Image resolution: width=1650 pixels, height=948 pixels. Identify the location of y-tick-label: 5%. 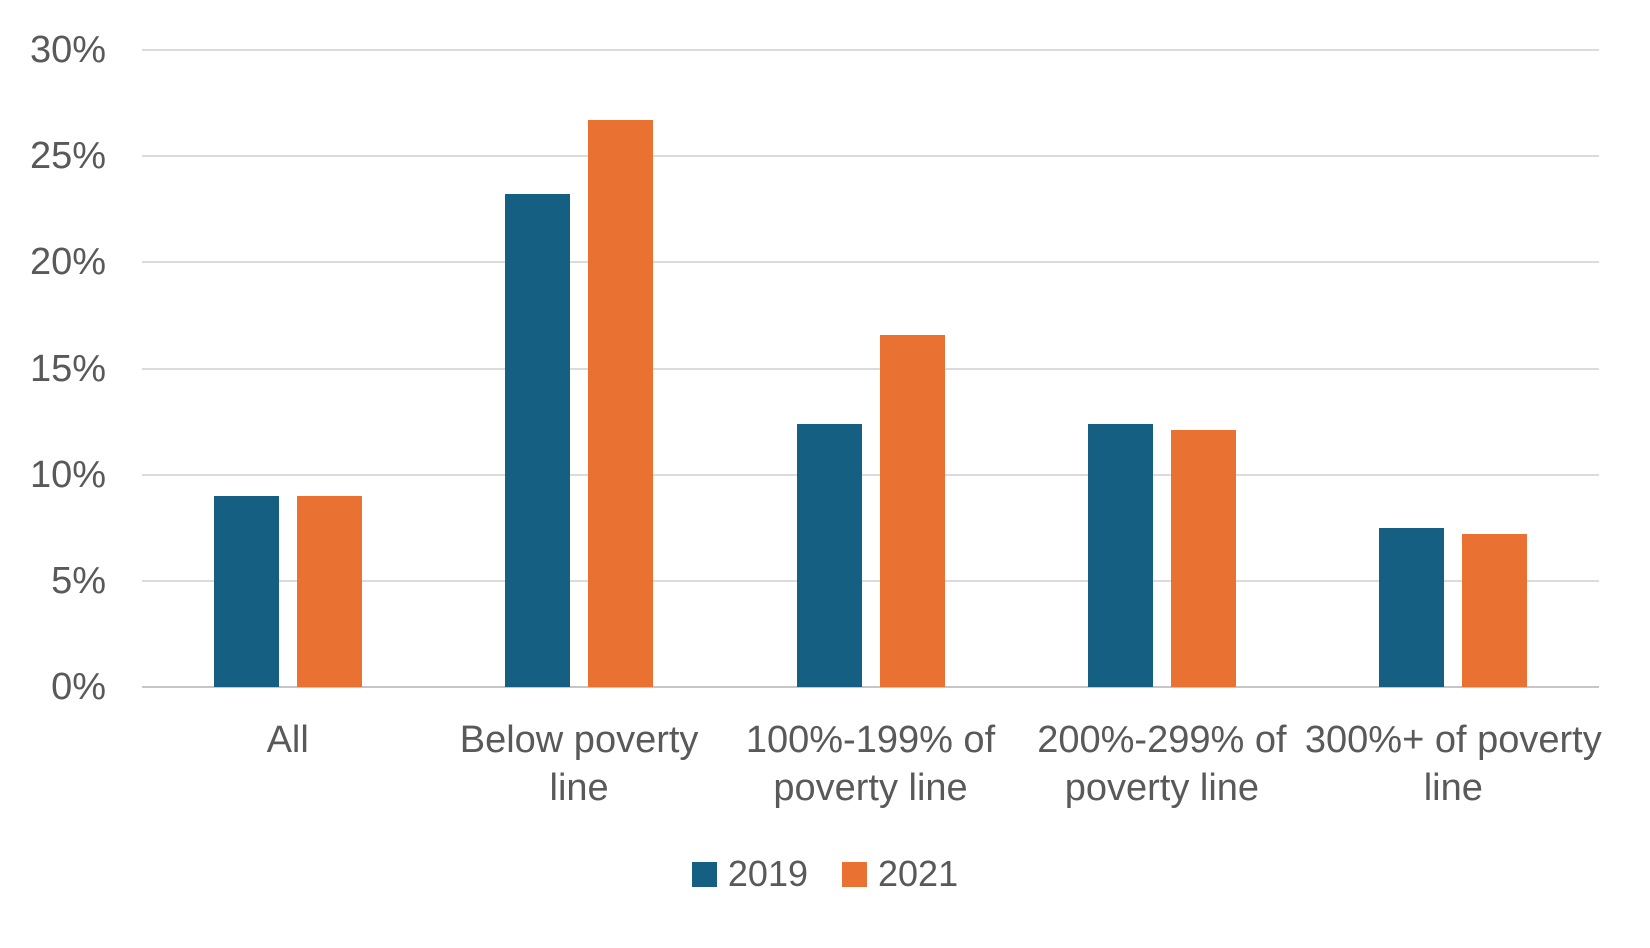
(78, 580).